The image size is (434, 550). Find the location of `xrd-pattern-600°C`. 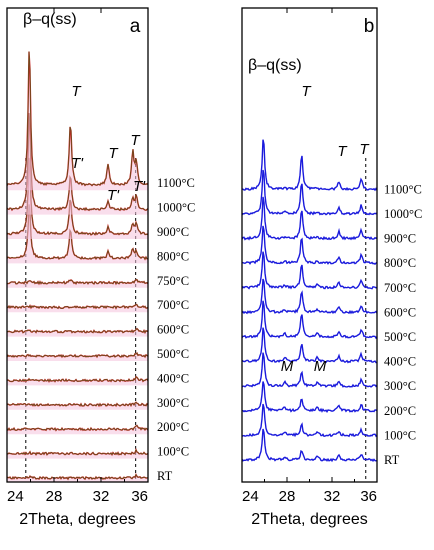

xrd-pattern-600°C is located at coordinates (309, 296).